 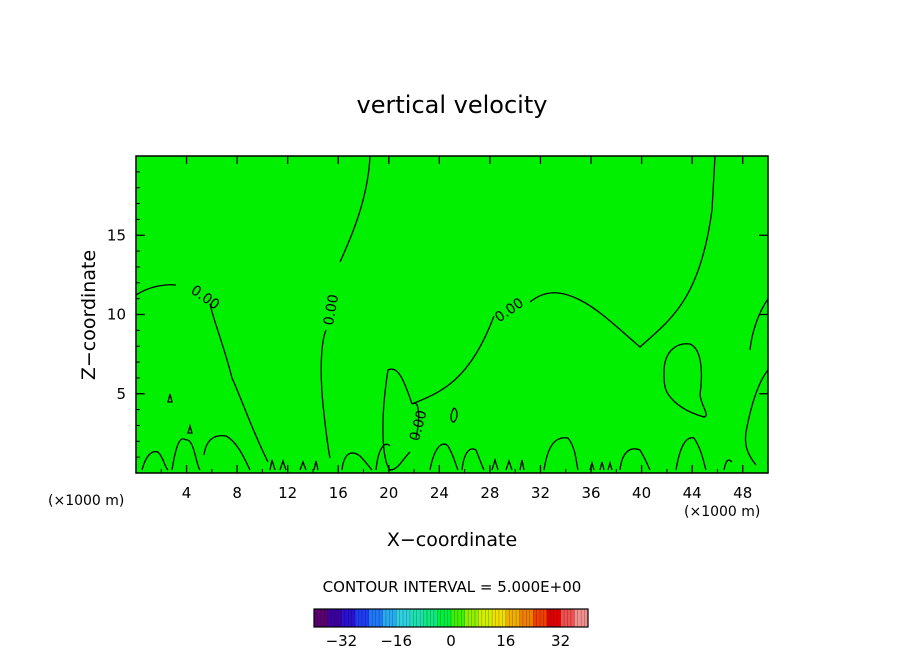 What do you see at coordinates (560, 641) in the screenshot?
I see `colorbar-tick-label: 32` at bounding box center [560, 641].